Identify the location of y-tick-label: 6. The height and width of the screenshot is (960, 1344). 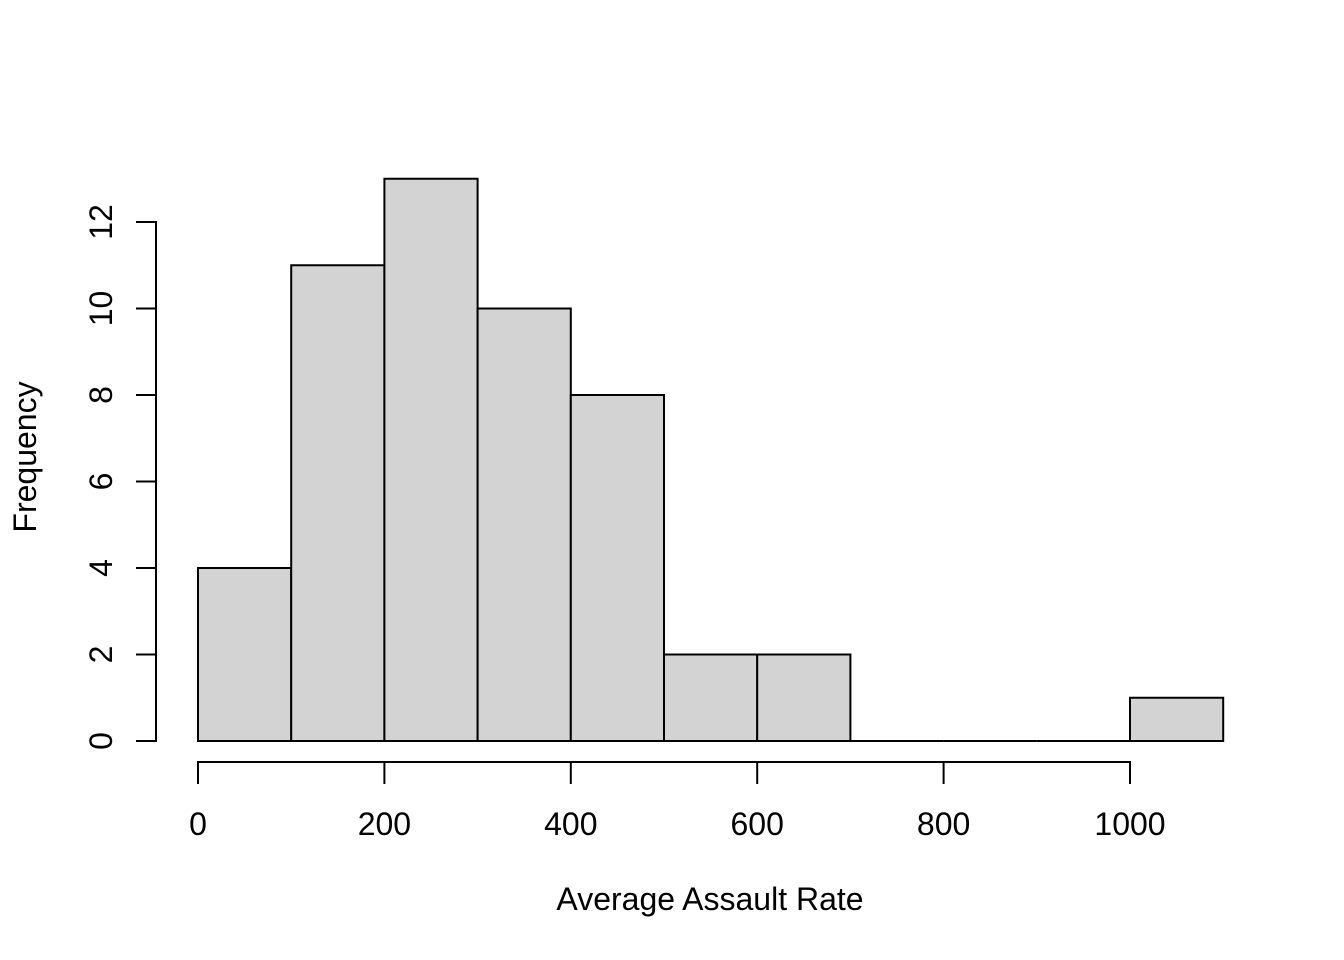
(101, 482).